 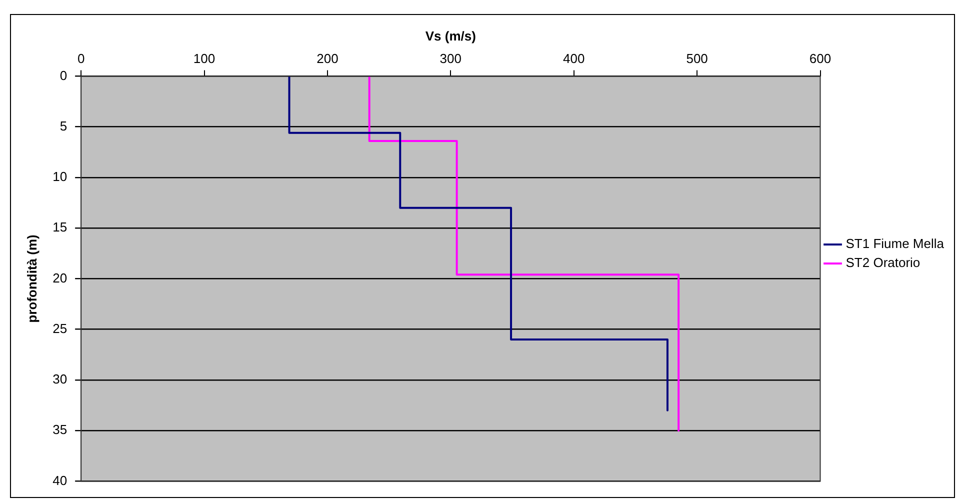 I want to click on x-tick-label: 0, so click(x=81, y=58).